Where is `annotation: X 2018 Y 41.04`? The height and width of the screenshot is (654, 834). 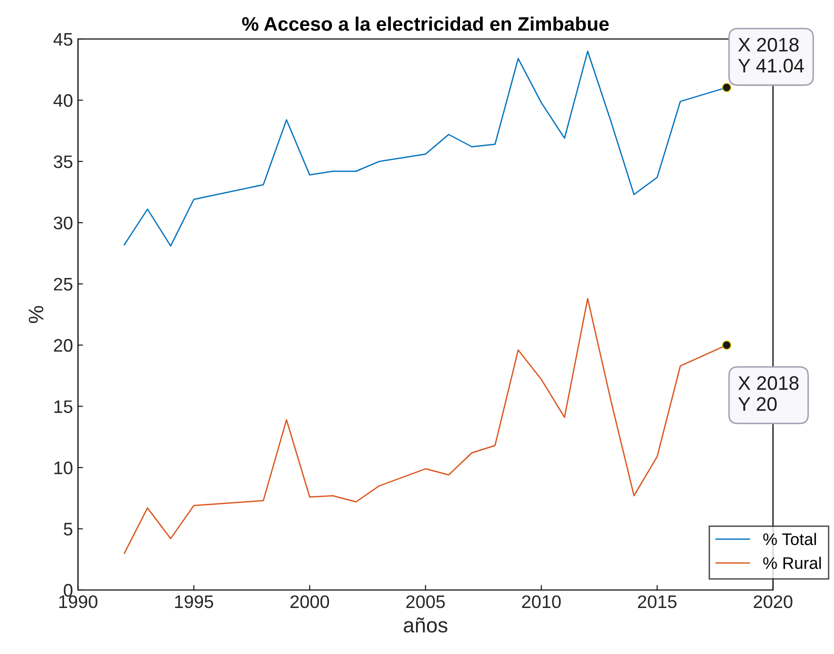
annotation: X 2018 Y 41.04 is located at coordinates (771, 55).